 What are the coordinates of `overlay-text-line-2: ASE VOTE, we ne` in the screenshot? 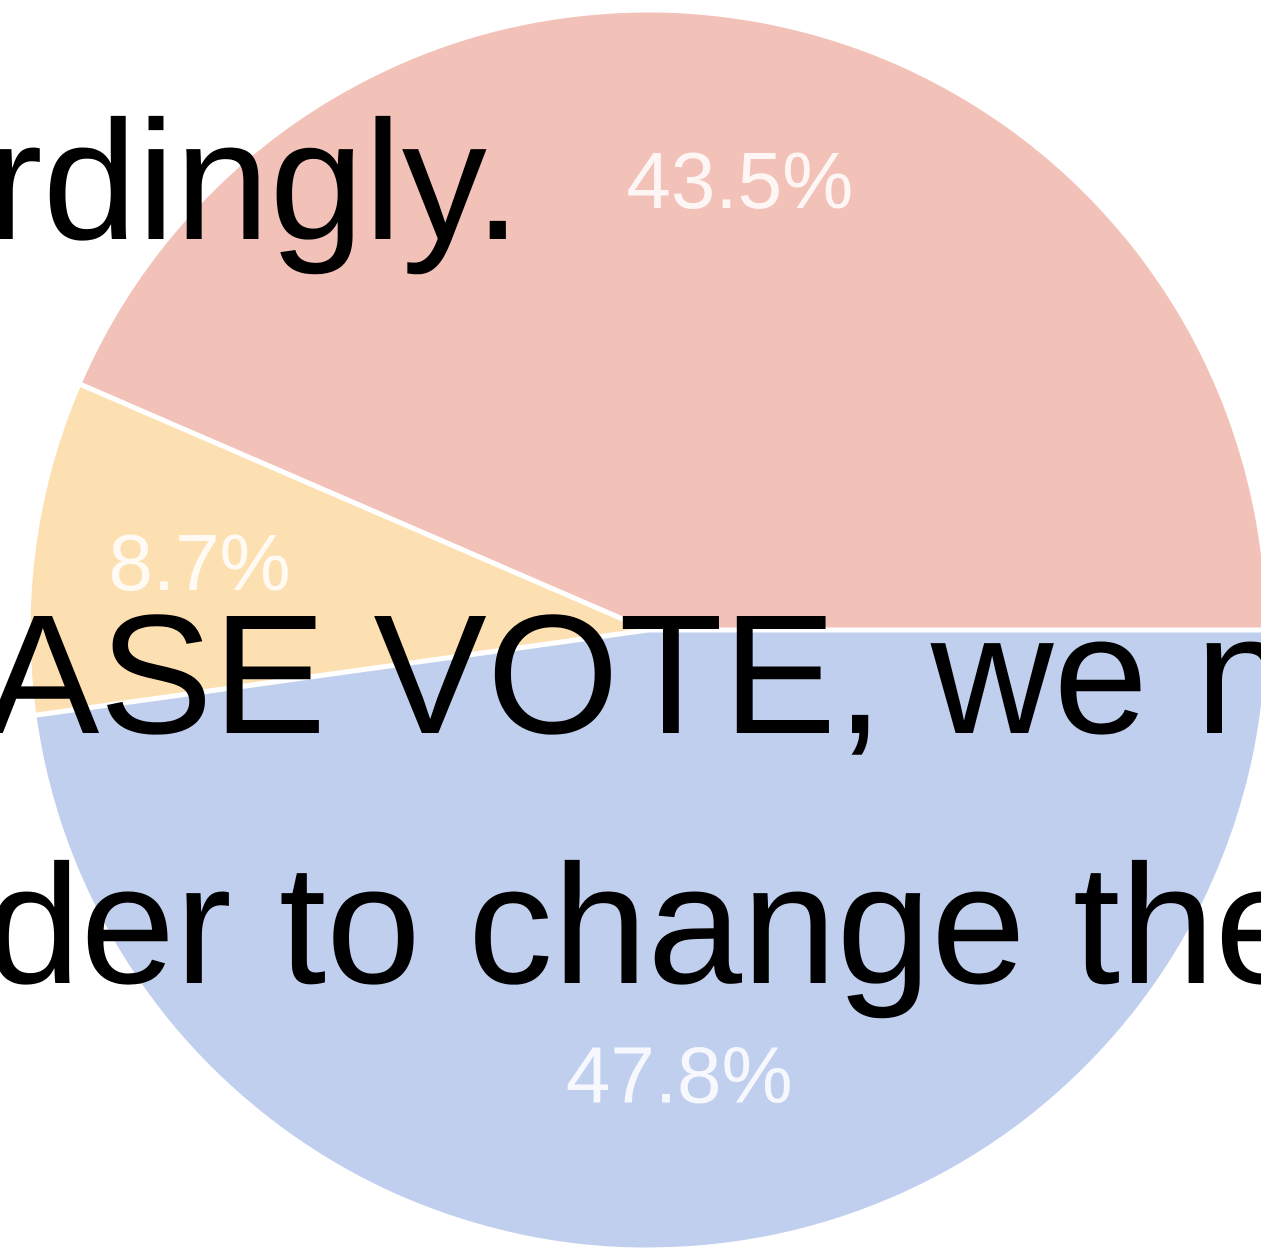 It's located at (630, 675).